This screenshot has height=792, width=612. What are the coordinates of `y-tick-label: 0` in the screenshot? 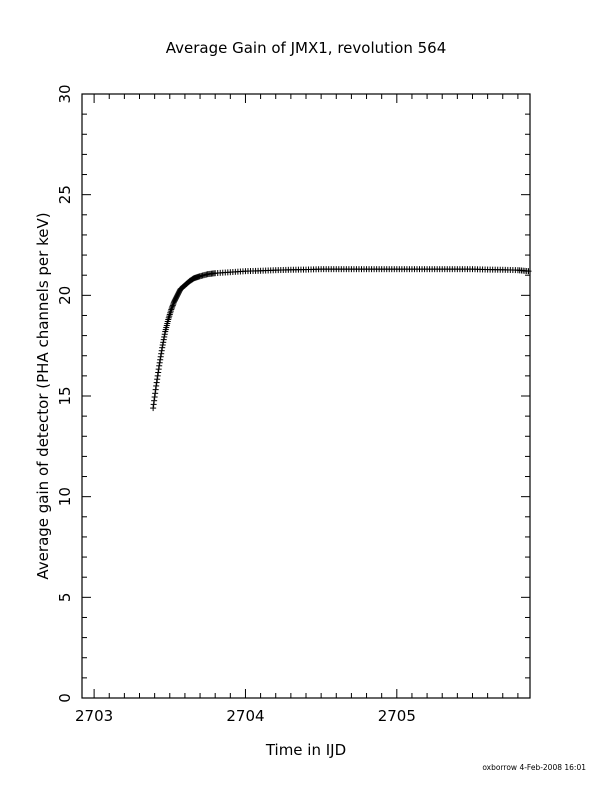 It's located at (65, 698).